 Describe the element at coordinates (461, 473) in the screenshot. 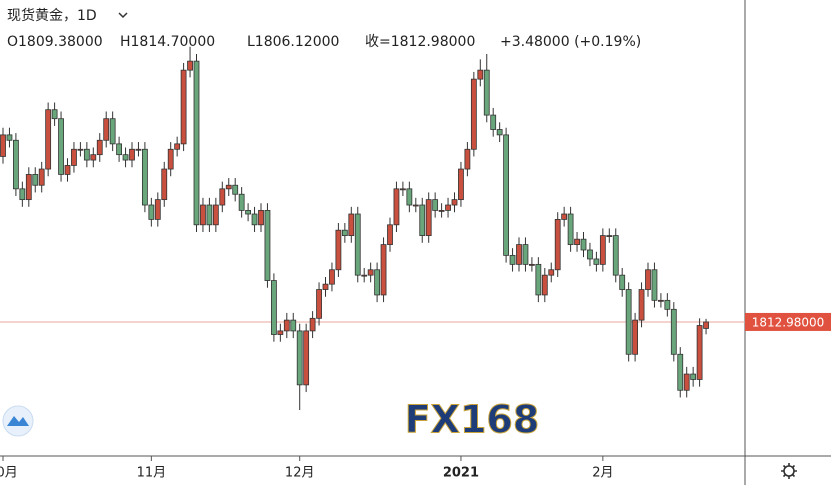

I see `x-tick-label: 2021` at that location.